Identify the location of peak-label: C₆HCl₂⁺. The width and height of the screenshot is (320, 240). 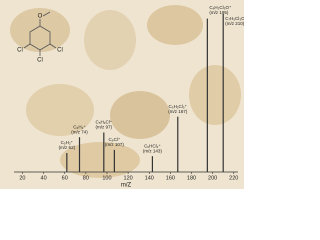
(152, 145).